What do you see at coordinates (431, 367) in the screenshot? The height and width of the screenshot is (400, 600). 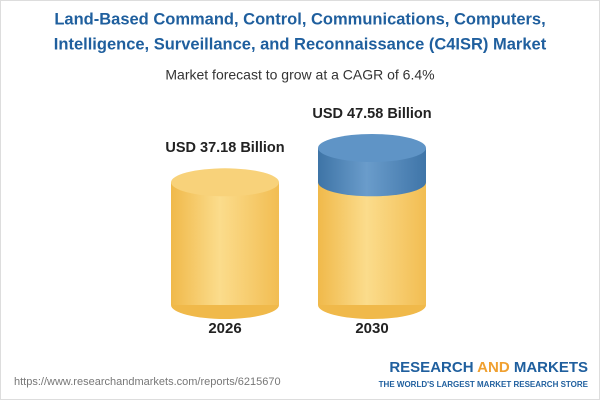 I see `logo-part: RESEARCH` at bounding box center [431, 367].